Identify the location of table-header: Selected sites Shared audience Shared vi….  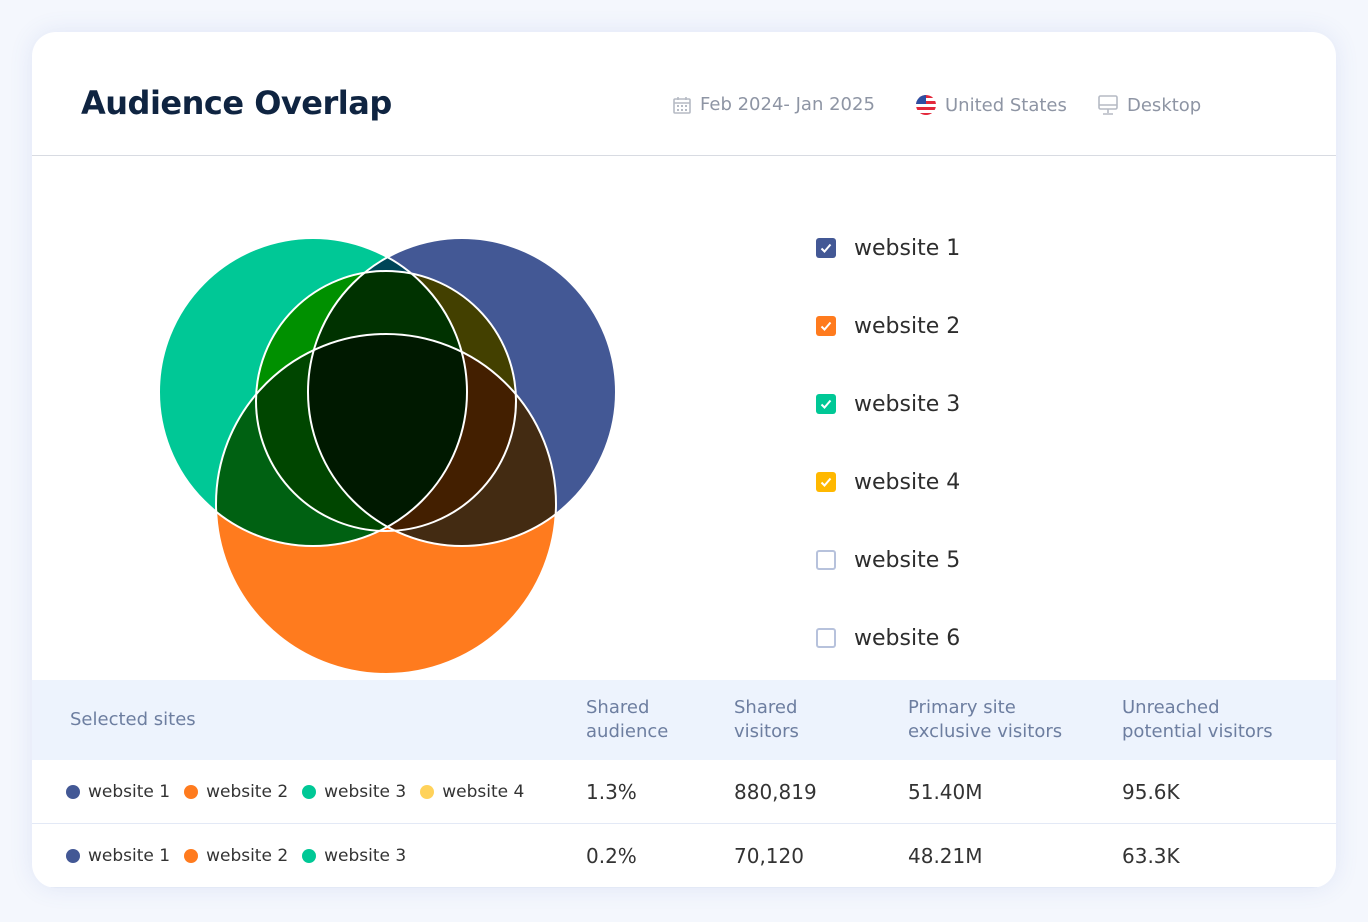
(684, 720).